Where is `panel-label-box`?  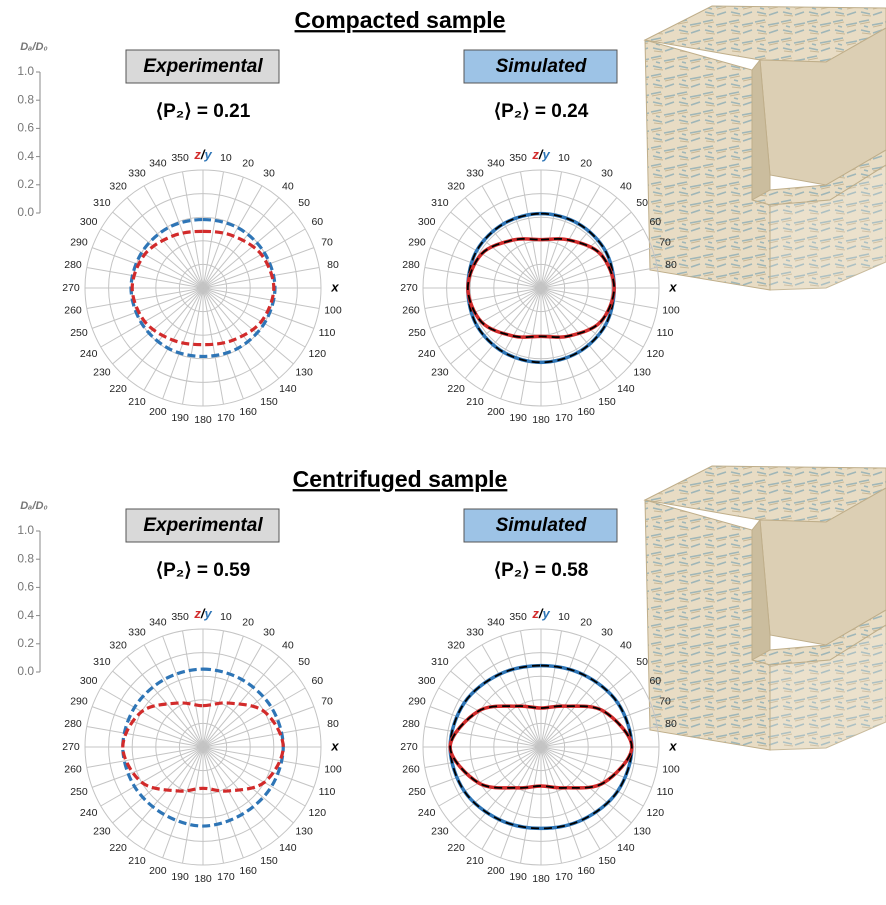 panel-label-box is located at coordinates (540, 525).